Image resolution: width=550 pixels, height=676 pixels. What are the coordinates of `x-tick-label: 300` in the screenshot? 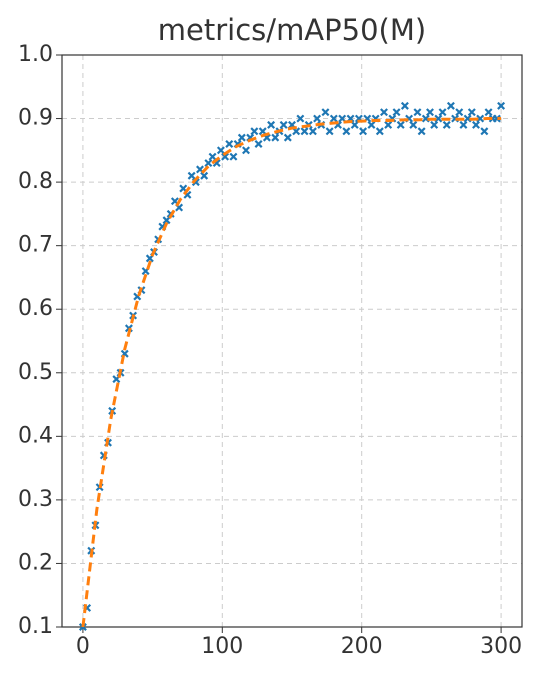 It's located at (501, 646).